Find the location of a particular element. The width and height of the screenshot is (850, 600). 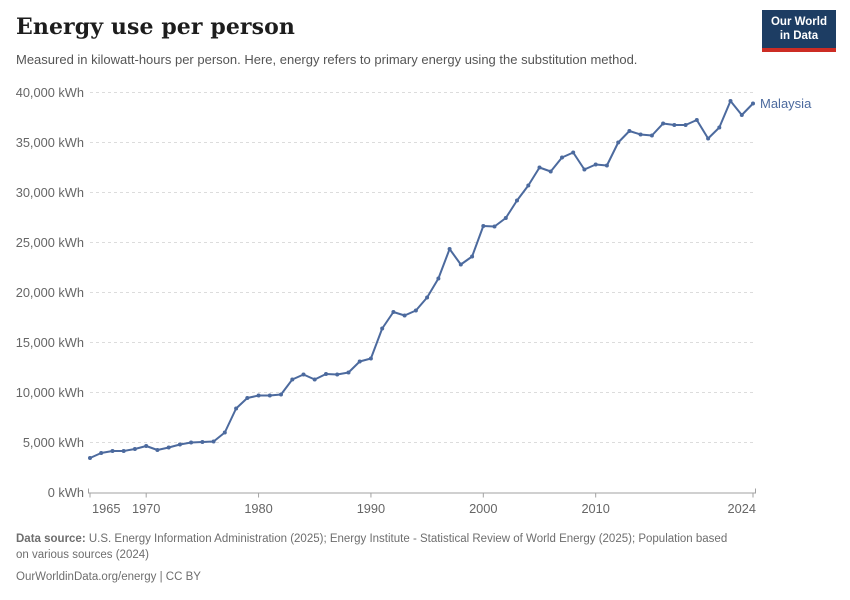

x-axis-label: 2024 is located at coordinates (742, 508).